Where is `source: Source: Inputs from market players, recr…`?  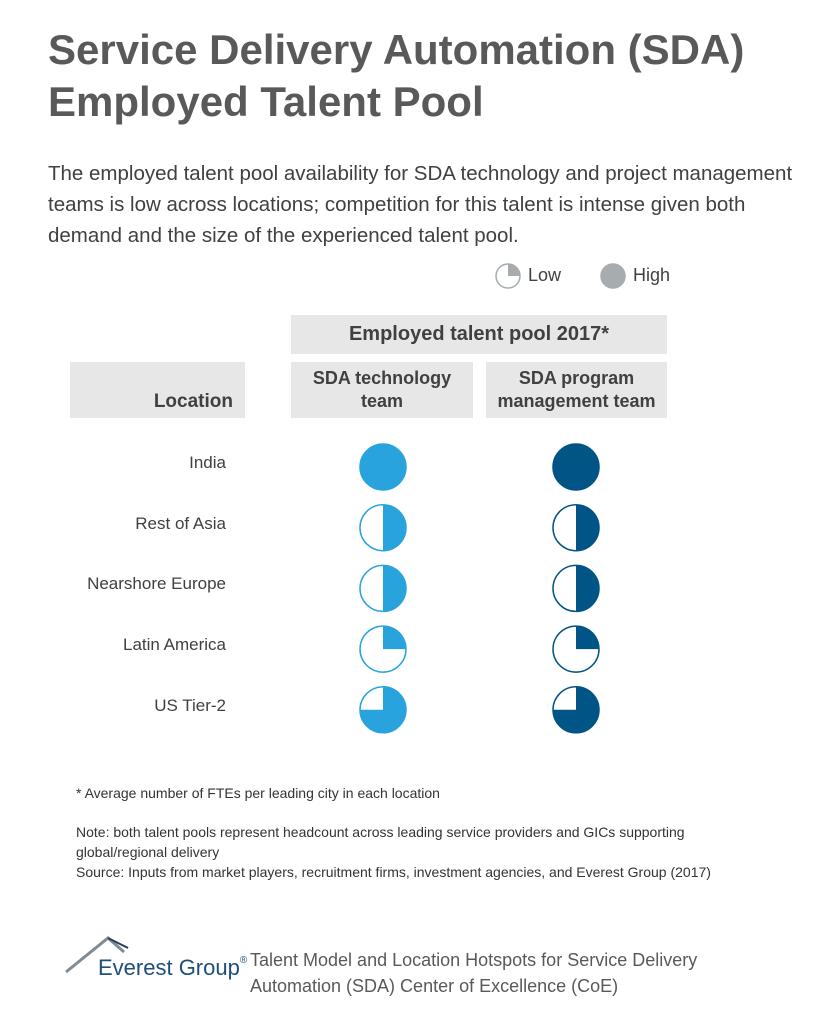 source: Source: Inputs from market players, recr… is located at coordinates (393, 872).